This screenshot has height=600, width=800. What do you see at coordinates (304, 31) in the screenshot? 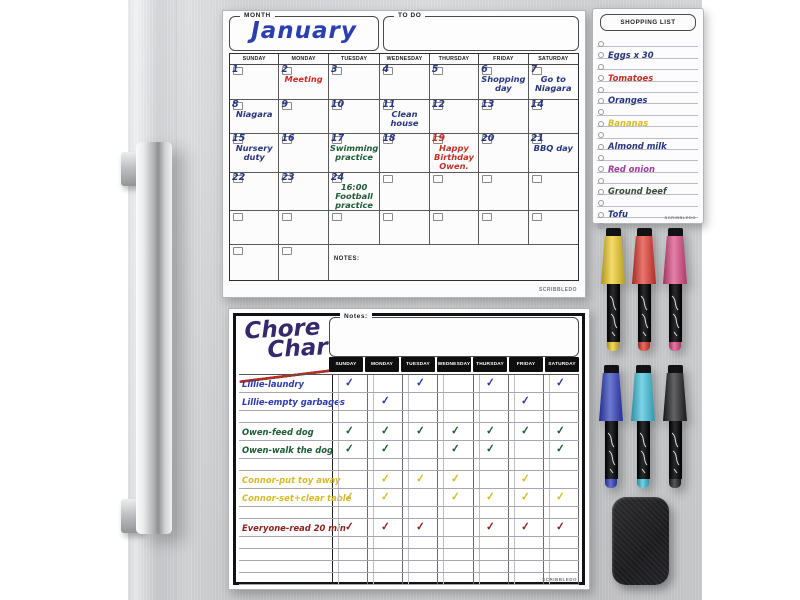
I see `month-value: January` at bounding box center [304, 31].